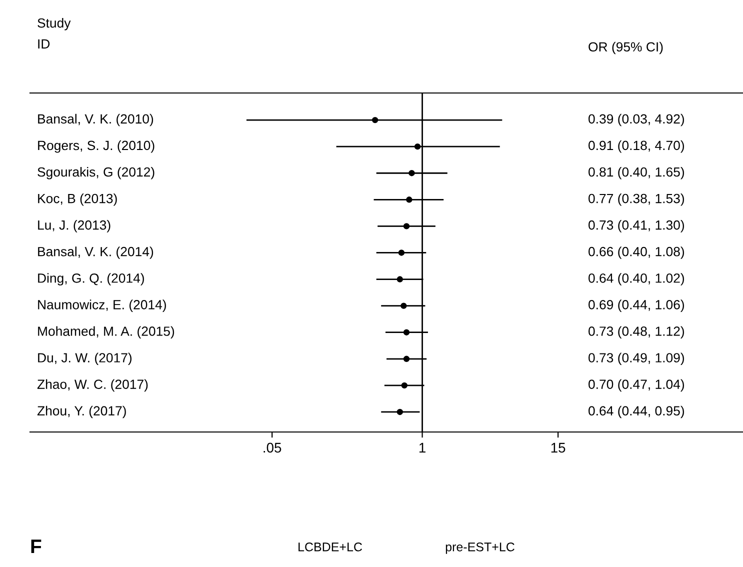 This screenshot has width=743, height=567. Describe the element at coordinates (636, 120) in the screenshot. I see `annotation: 0.39 (0.03, 4.92)` at that location.